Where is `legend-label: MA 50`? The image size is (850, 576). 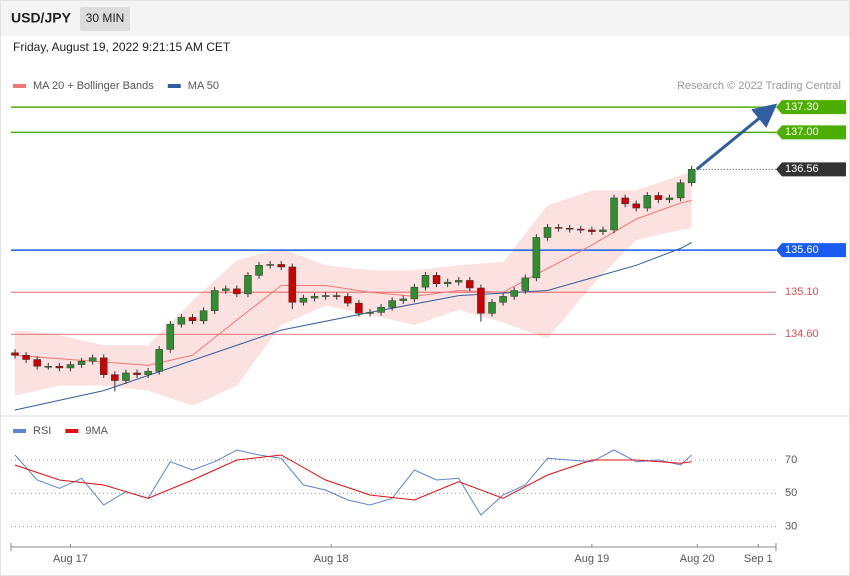
legend-label: MA 50 is located at coordinates (203, 86).